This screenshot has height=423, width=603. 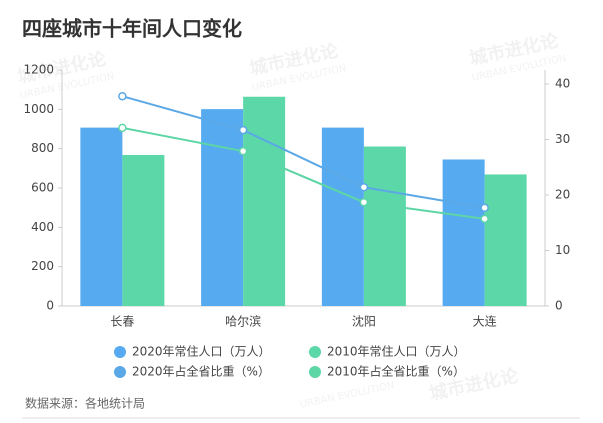 I want to click on y2-tick-label: 0, so click(x=559, y=306).